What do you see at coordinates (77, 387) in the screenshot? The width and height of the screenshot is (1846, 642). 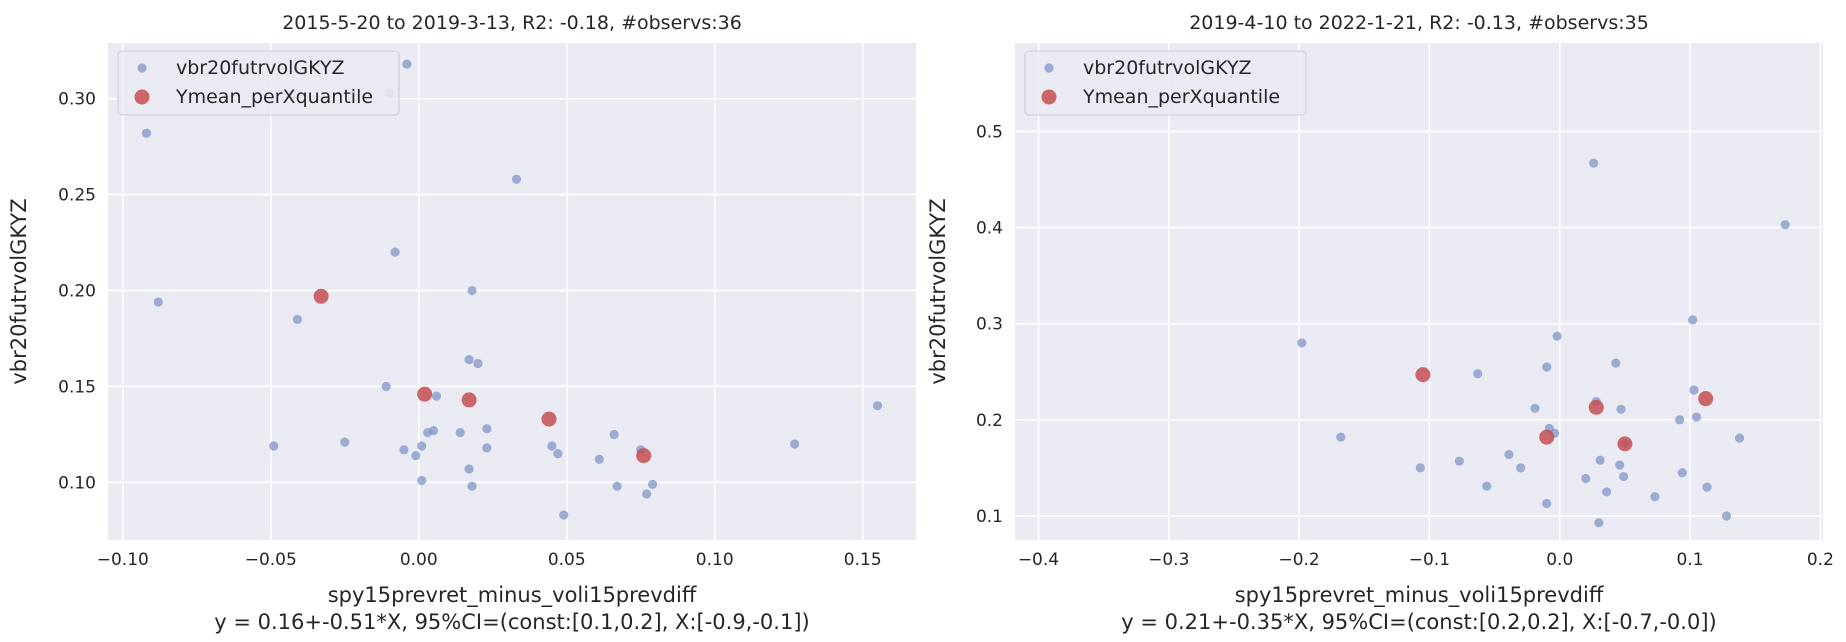 I see `y-tick-label: 0.15` at bounding box center [77, 387].